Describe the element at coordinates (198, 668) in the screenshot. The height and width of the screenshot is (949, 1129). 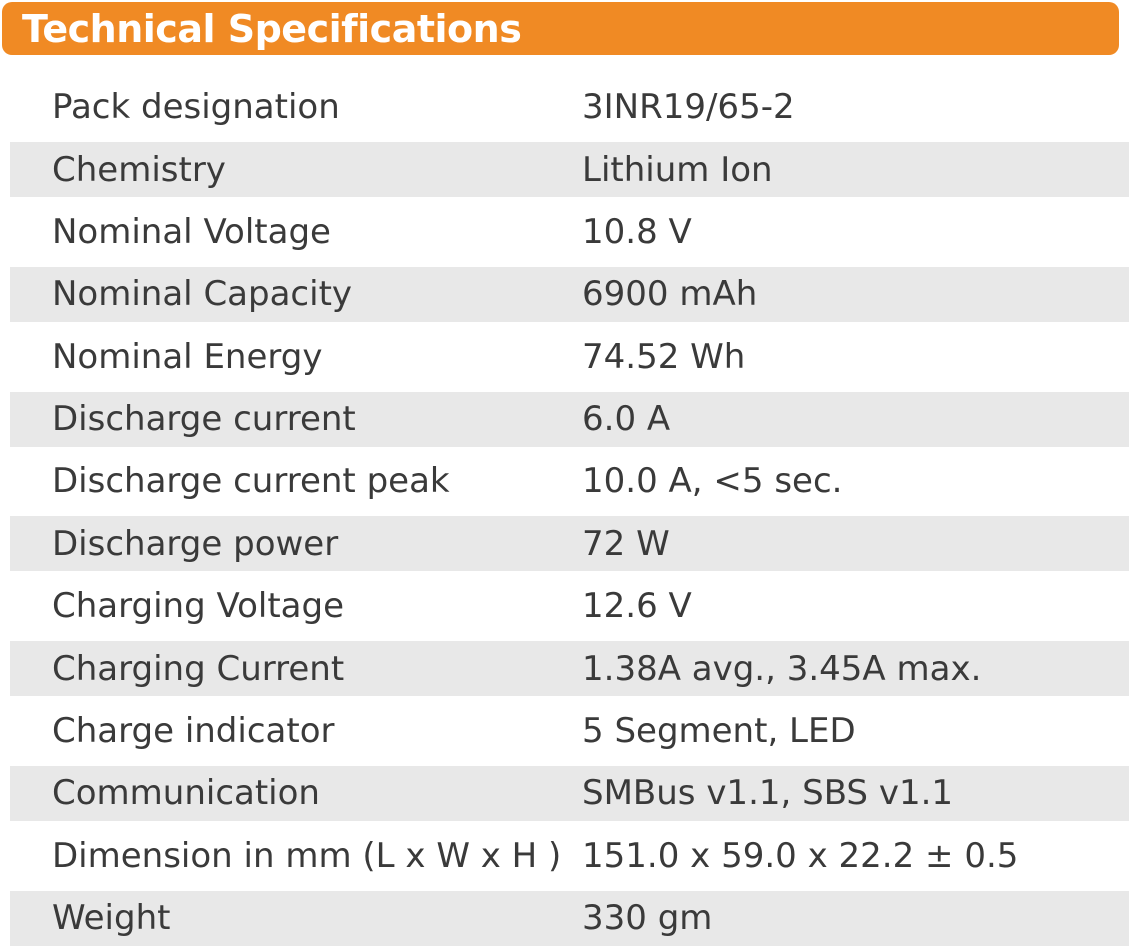
I see `spec-label: Charging Current` at that location.